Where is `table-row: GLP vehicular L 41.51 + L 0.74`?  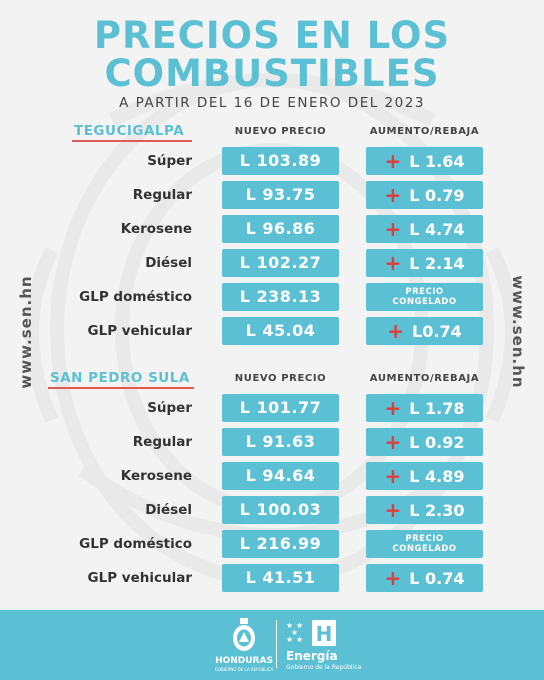
table-row: GLP vehicular L 41.51 + L 0.74 is located at coordinates (272, 578).